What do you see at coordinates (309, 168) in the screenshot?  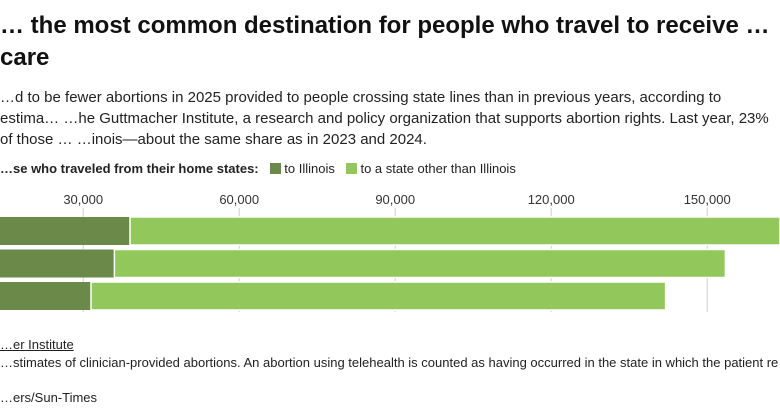 I see `legend-label-illinois: to Illinois` at bounding box center [309, 168].